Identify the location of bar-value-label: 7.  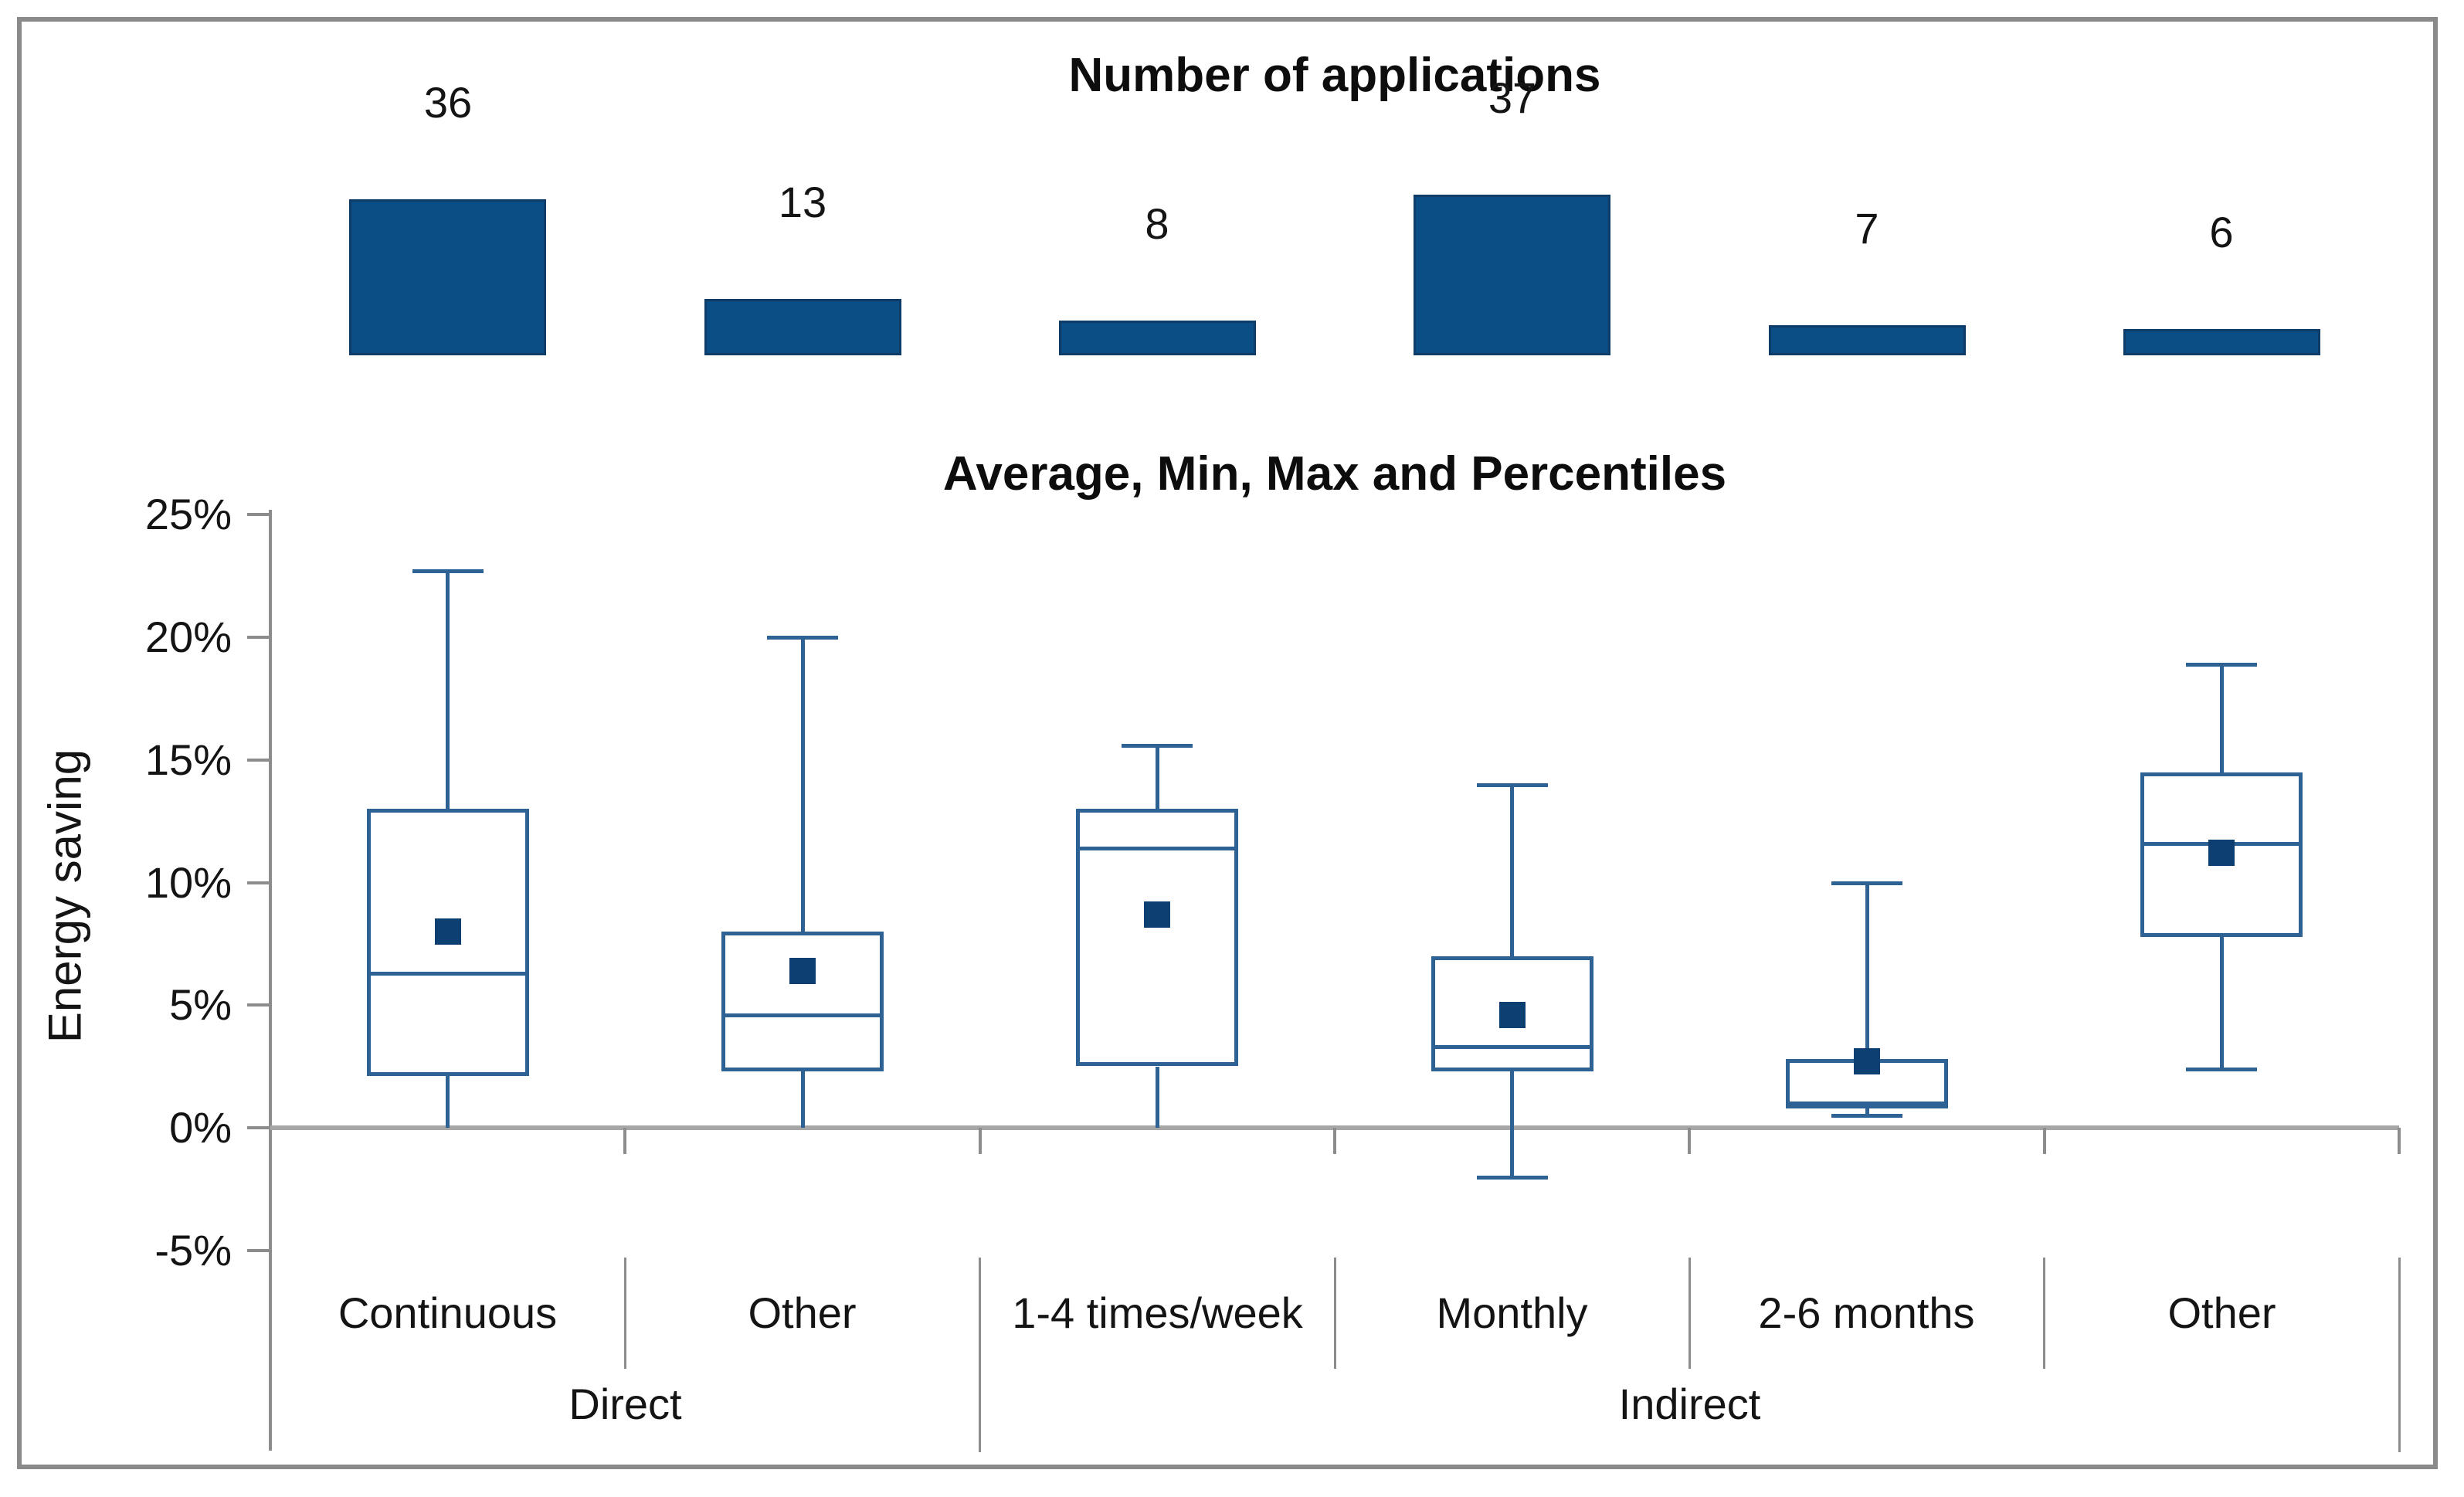
(1867, 228).